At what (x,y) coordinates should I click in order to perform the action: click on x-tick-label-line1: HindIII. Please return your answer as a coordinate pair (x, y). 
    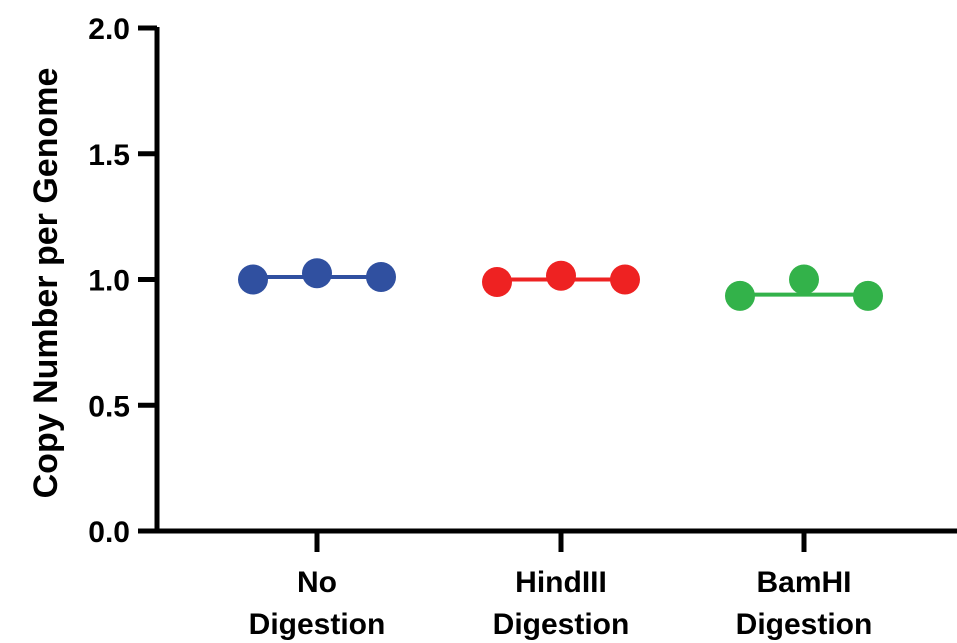
    Looking at the image, I should click on (561, 582).